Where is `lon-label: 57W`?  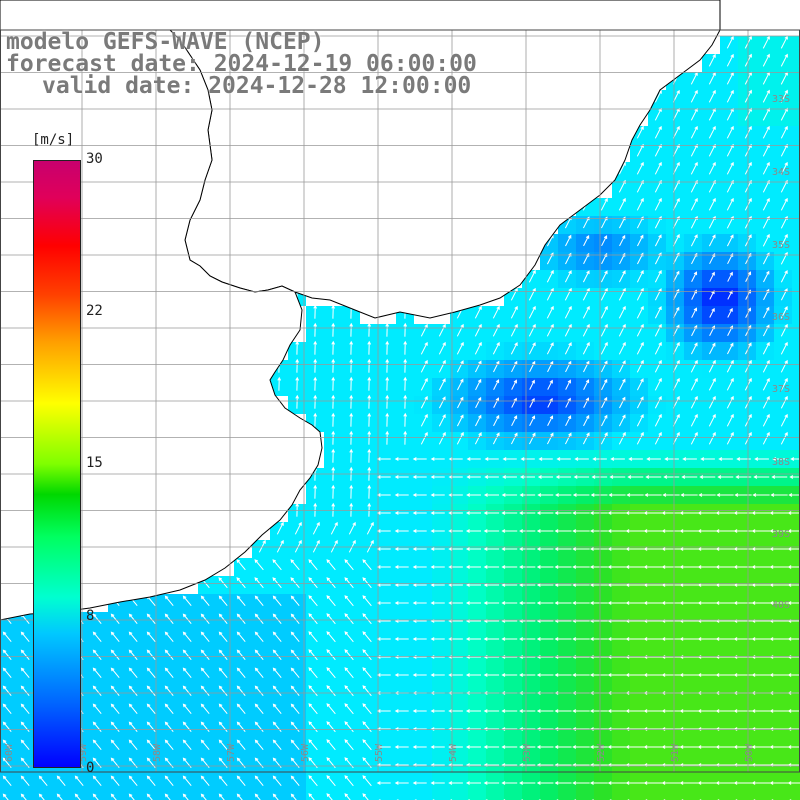 lon-label: 57W is located at coordinates (231, 752).